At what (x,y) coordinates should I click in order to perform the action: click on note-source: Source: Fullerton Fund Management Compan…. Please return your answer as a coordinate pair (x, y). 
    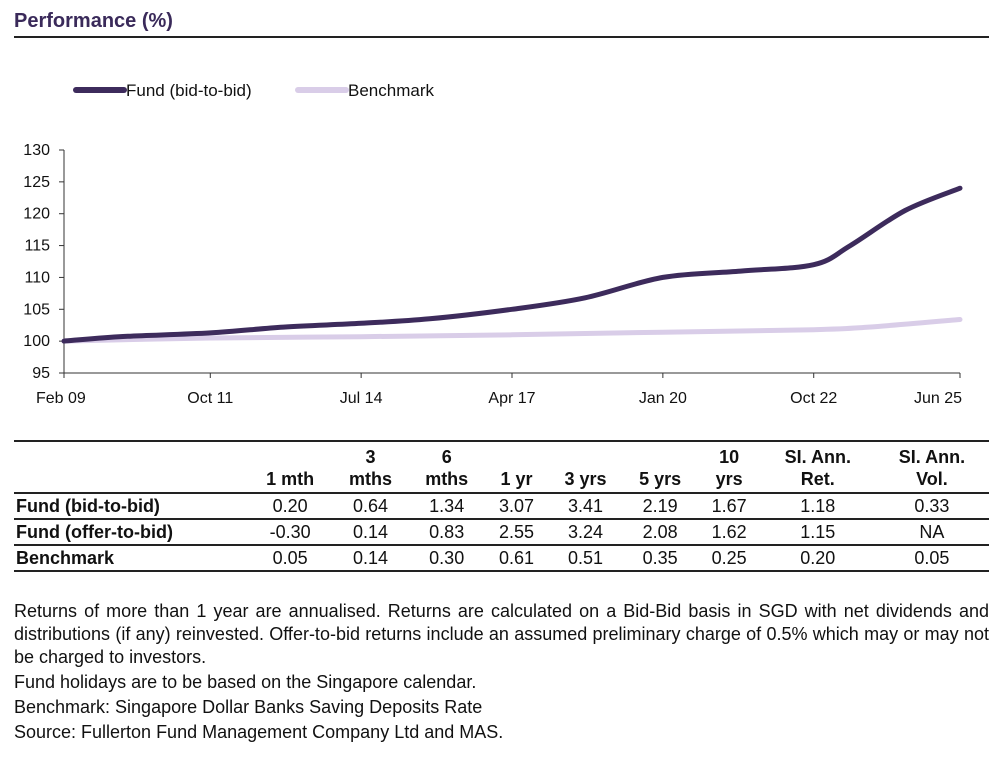
    Looking at the image, I should click on (259, 732).